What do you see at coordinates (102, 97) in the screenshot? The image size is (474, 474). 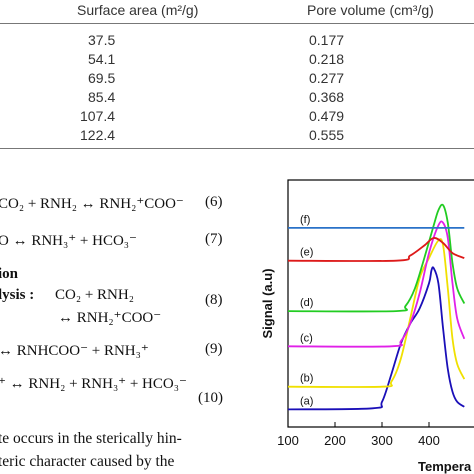 I see `table-cell: 85.4` at bounding box center [102, 97].